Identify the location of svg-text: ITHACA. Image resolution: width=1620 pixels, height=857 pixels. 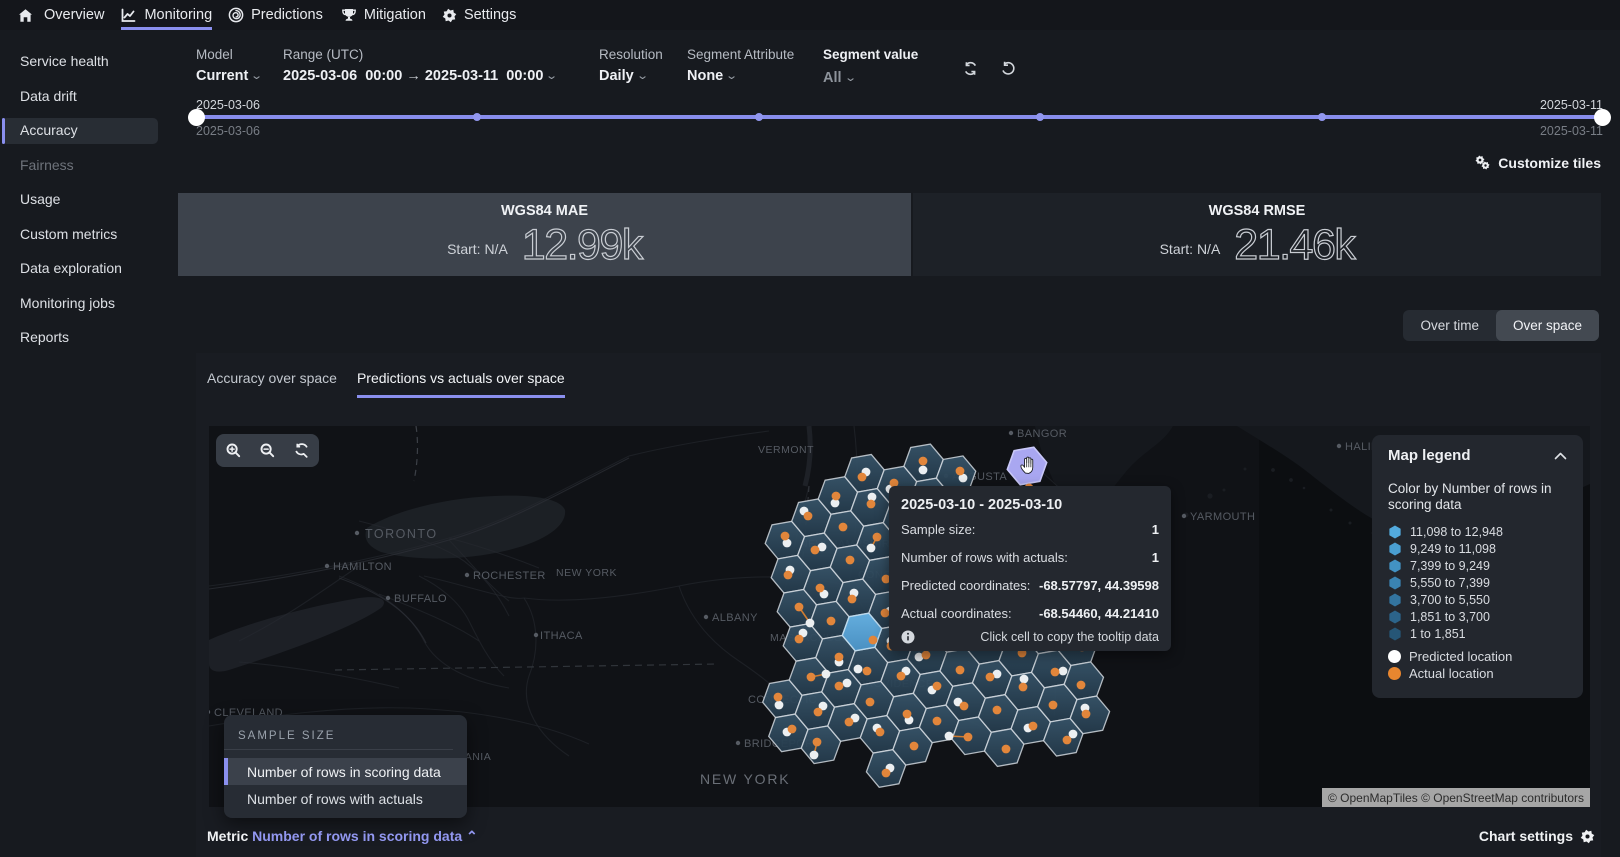
(561, 636).